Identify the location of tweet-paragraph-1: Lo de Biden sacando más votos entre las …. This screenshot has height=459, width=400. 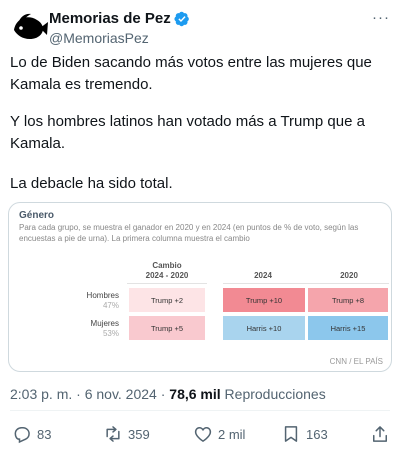
(191, 73).